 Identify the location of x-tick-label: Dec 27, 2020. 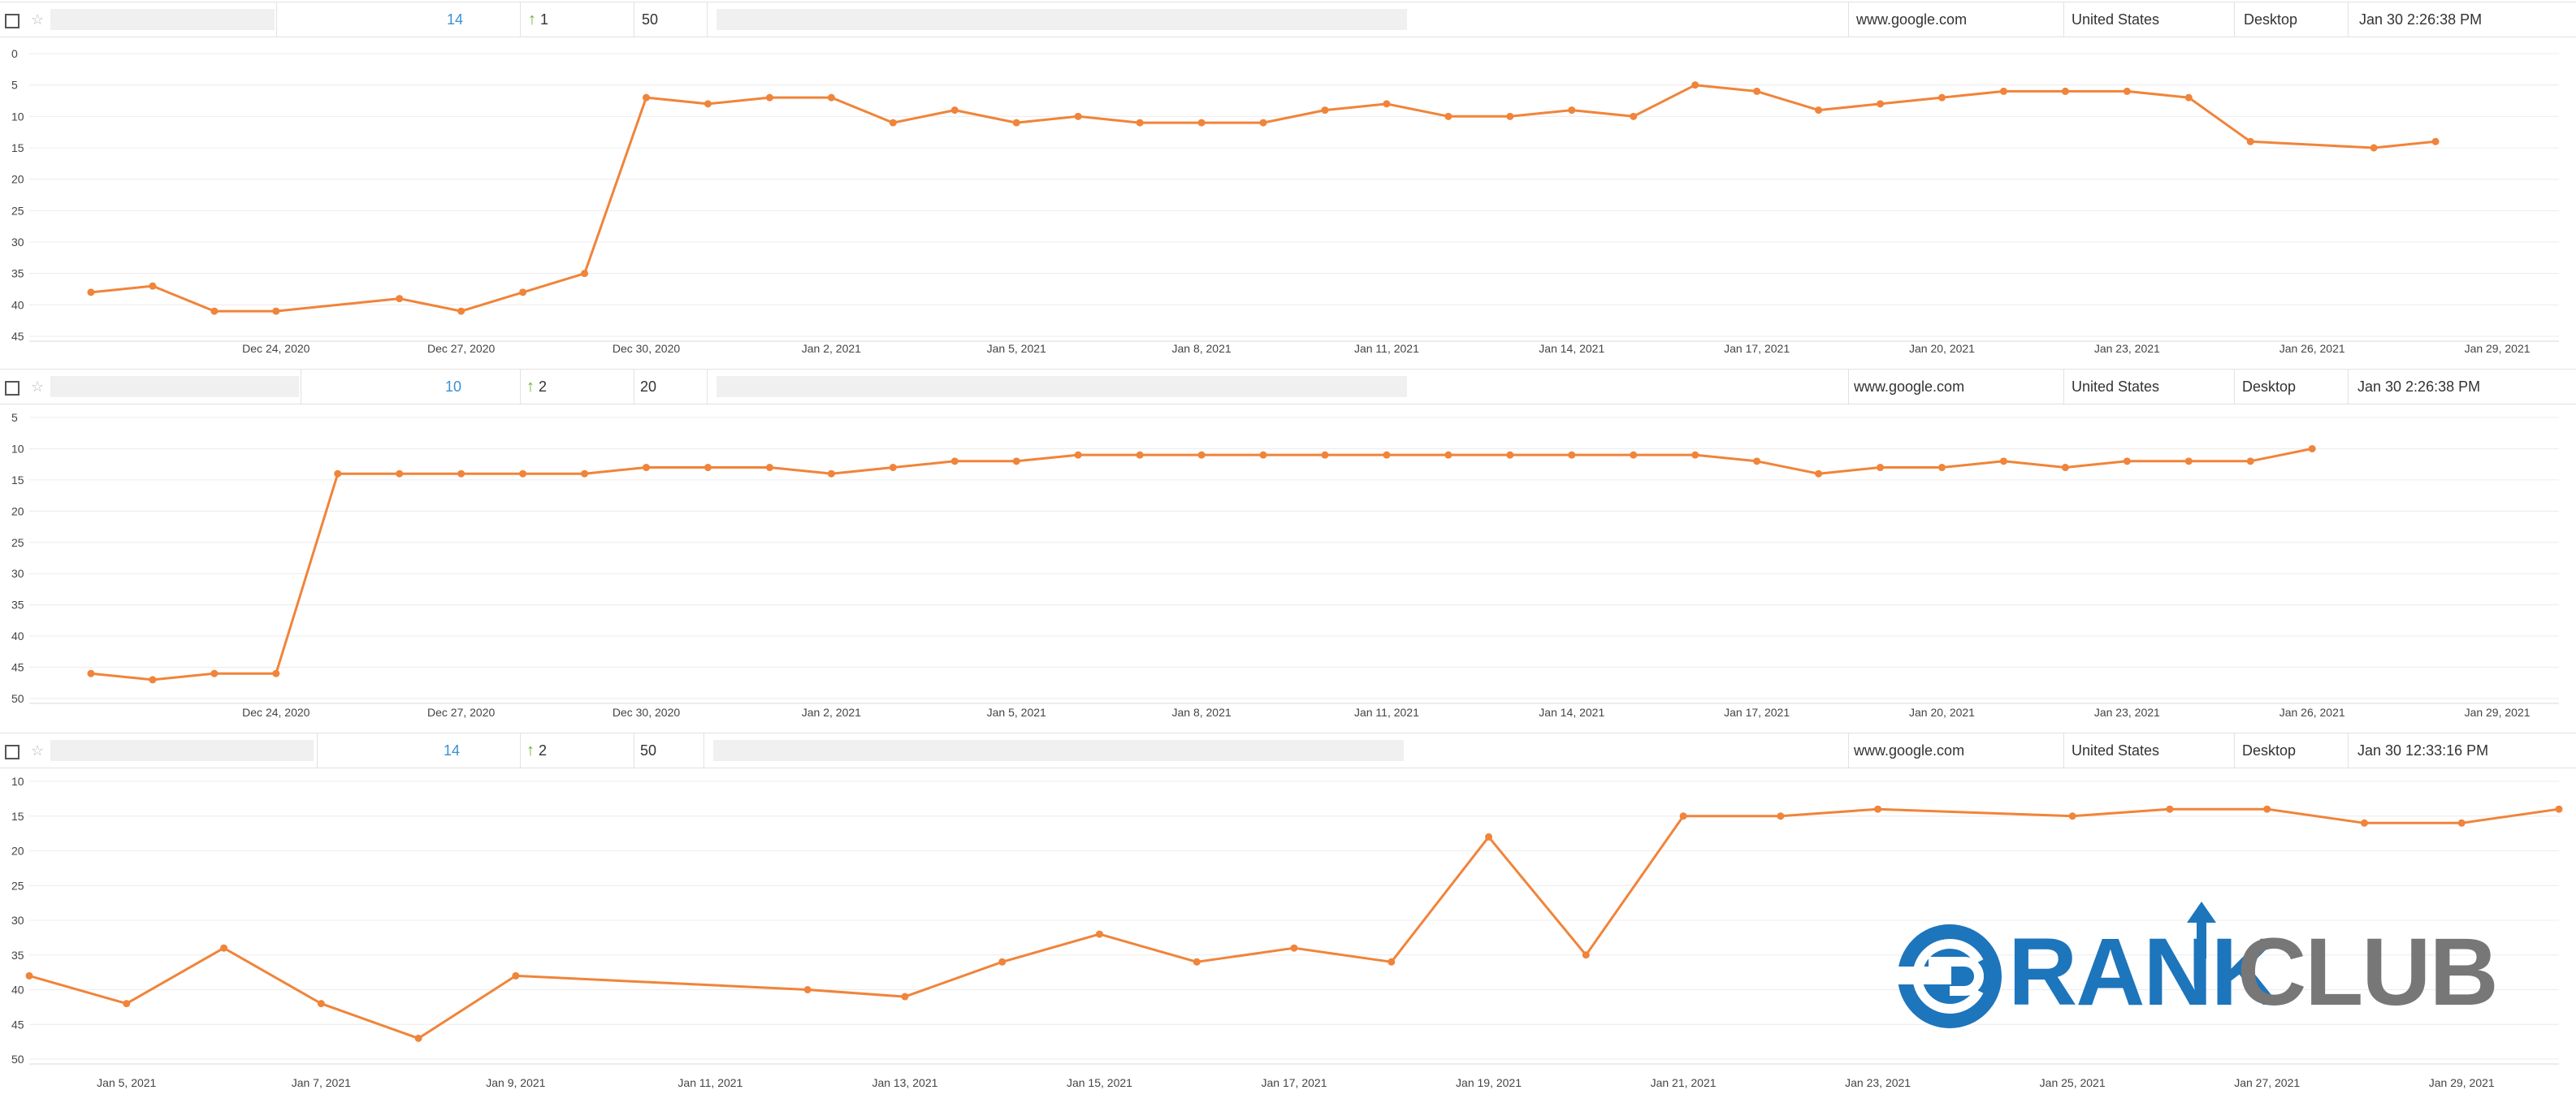
(461, 713).